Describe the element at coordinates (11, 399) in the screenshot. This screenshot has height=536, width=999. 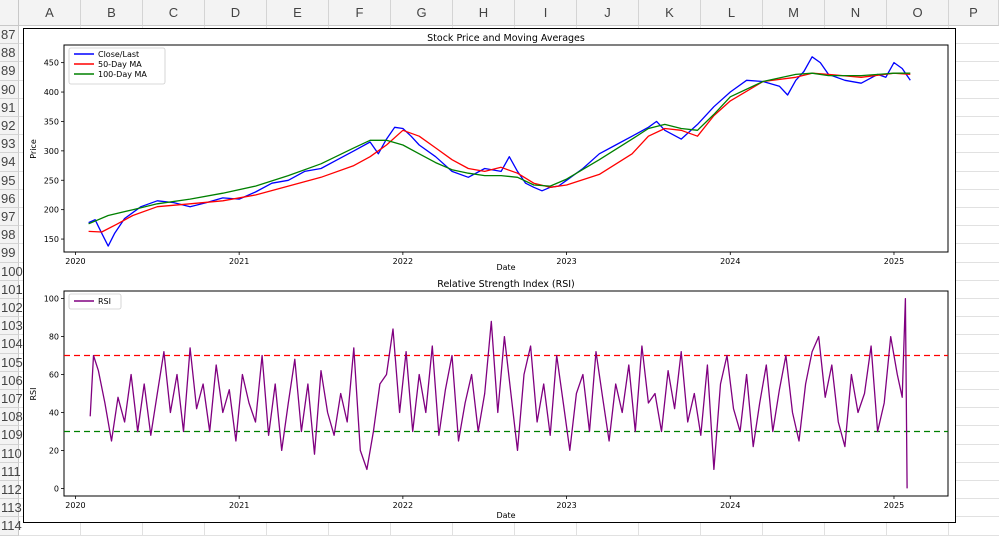
I see `row-header-107: 107` at that location.